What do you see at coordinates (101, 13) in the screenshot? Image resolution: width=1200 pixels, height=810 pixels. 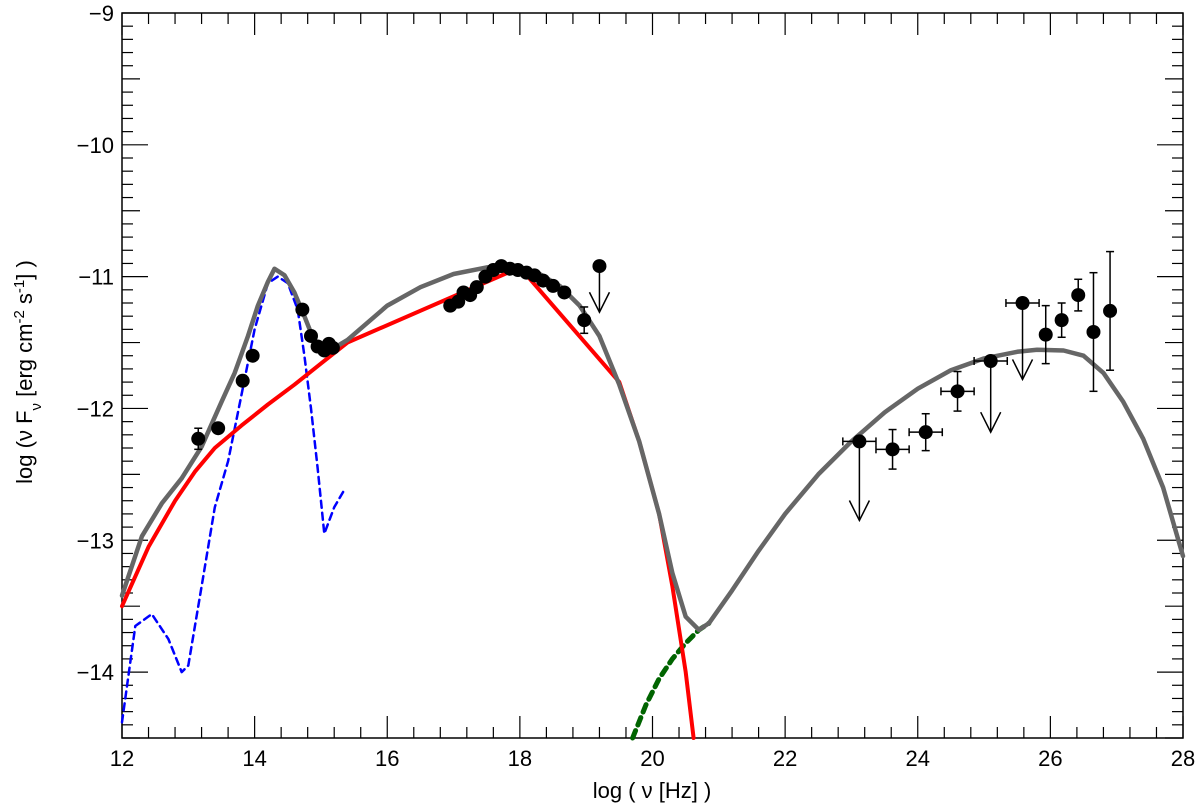 I see `y-tick-label: −9` at bounding box center [101, 13].